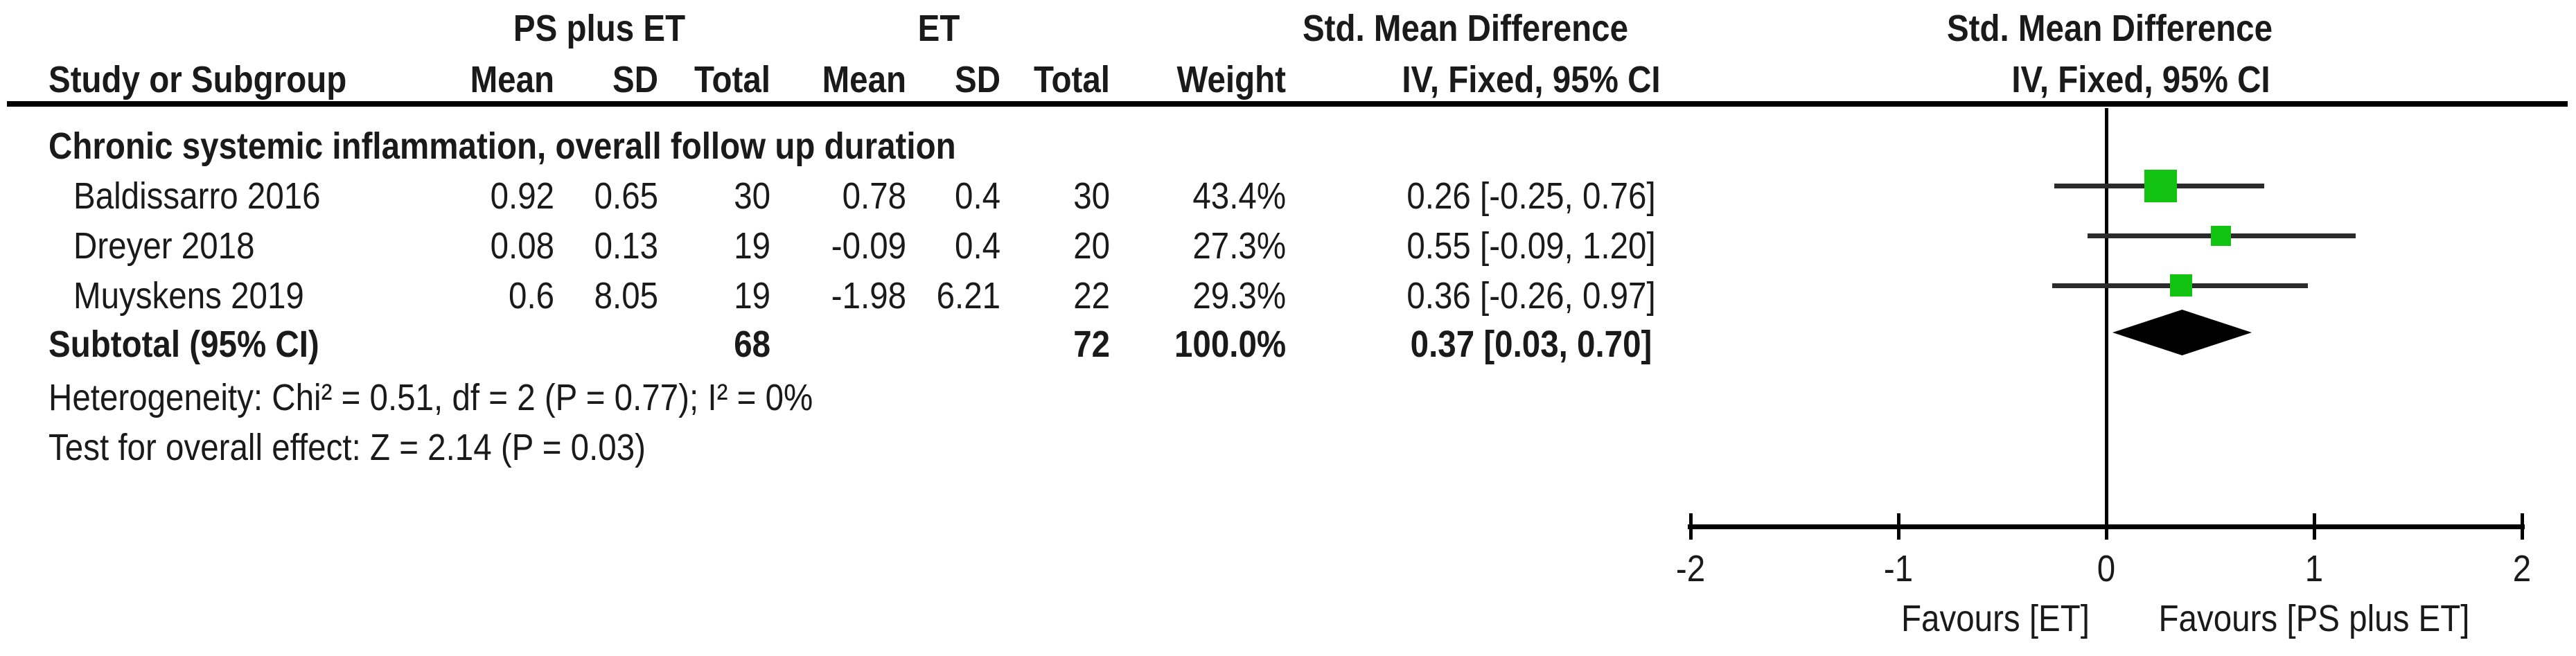  What do you see at coordinates (1531, 344) in the screenshot?
I see `subtotal-ci-text: 0.37 [0.03, 0.70]` at bounding box center [1531, 344].